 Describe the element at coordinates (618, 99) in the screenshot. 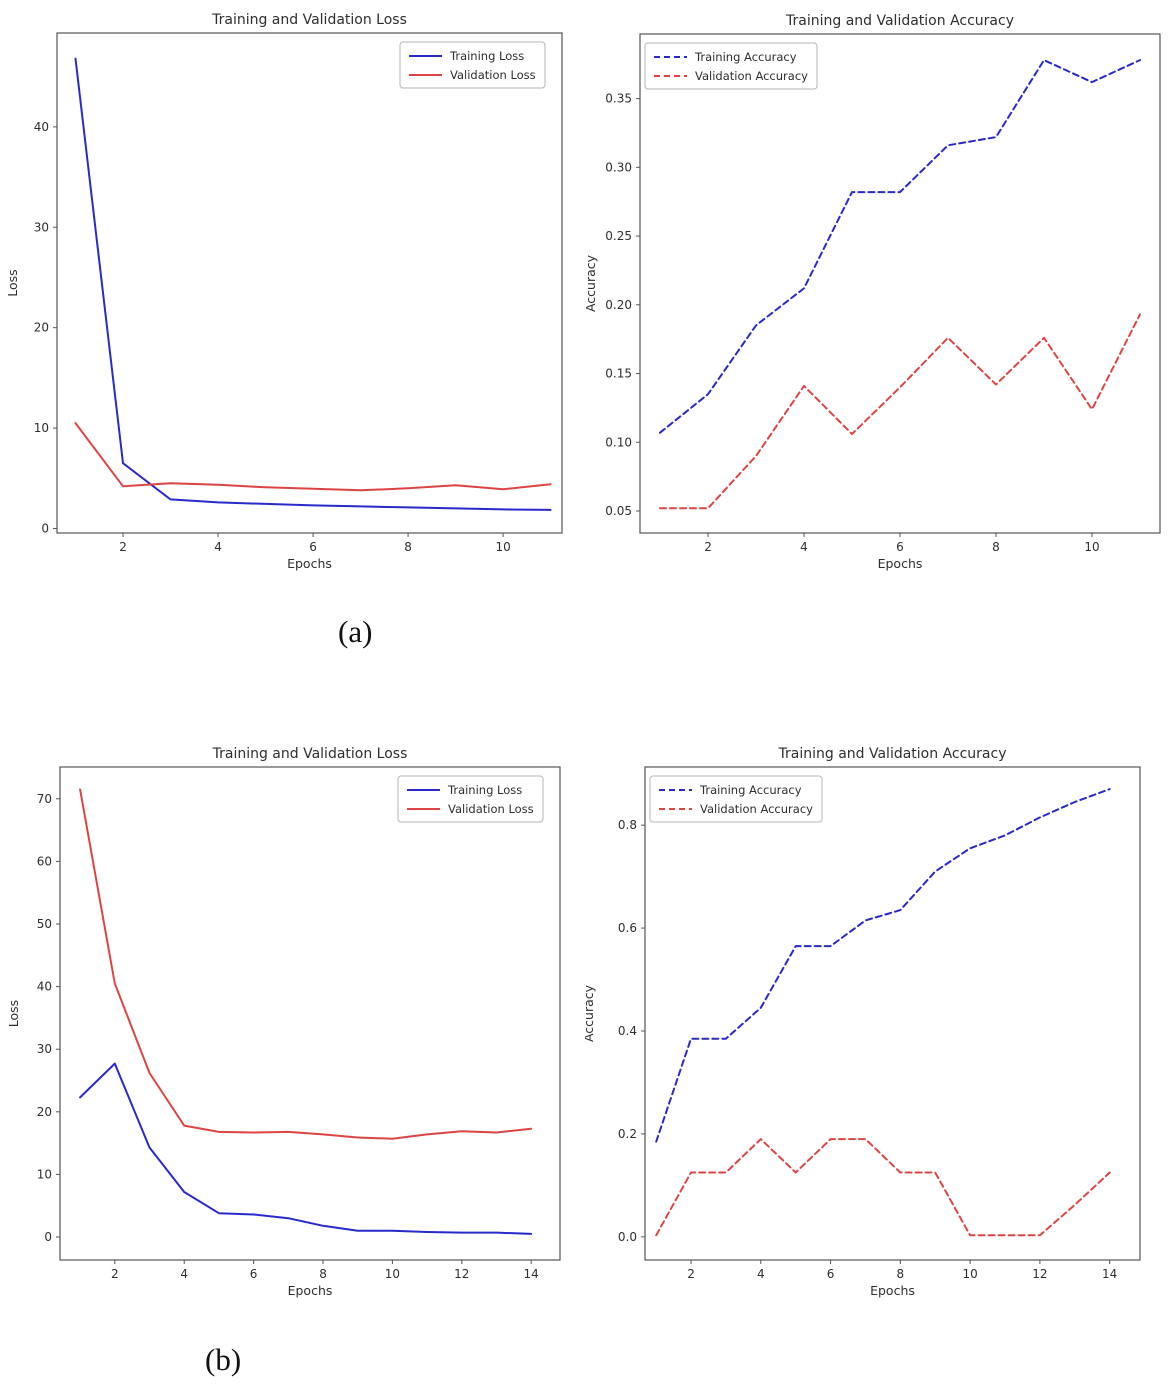

I see `y-tick-label: 0.35` at that location.